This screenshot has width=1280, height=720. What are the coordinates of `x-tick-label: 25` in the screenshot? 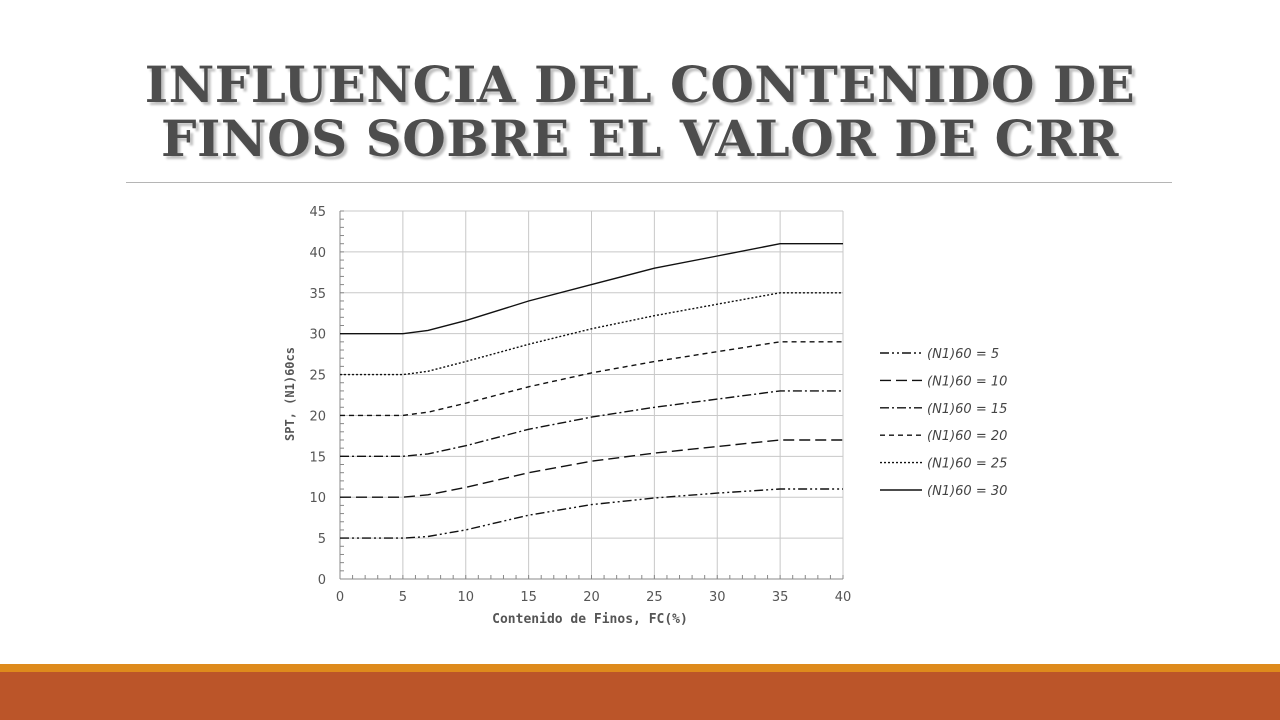 It's located at (654, 597).